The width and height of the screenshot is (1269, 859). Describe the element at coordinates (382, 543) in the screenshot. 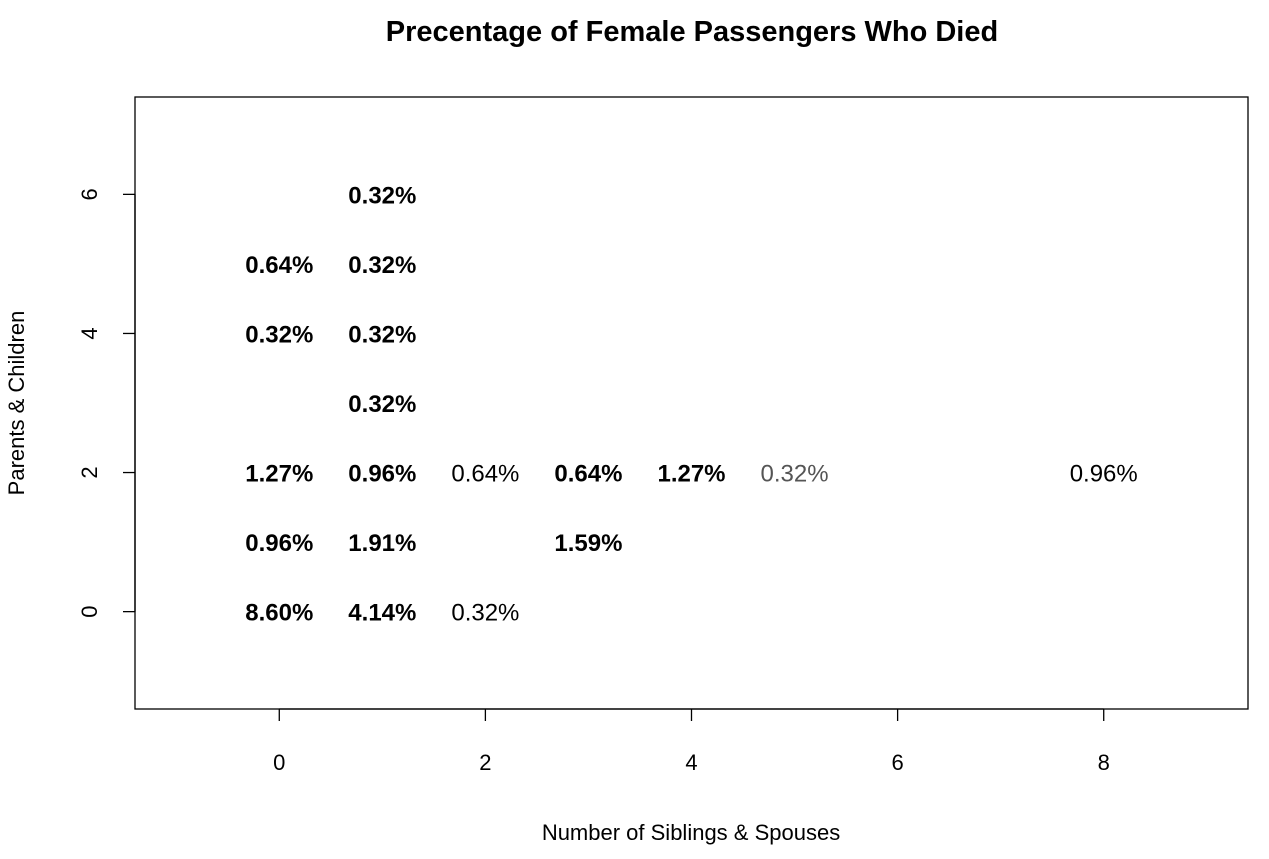

I see `data-point-label: 1.91%` at that location.